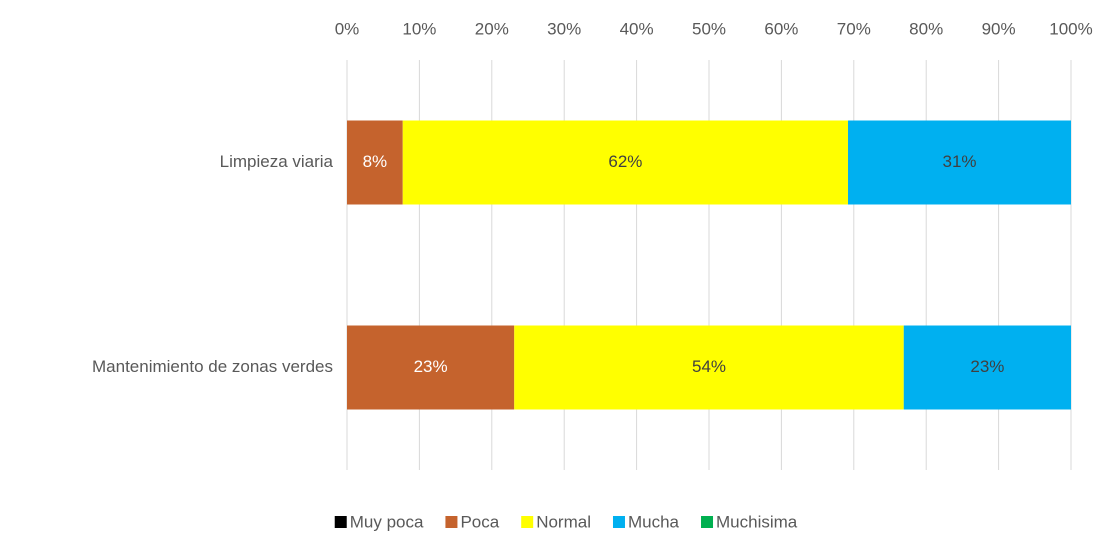 Image resolution: width=1100 pixels, height=535 pixels. I want to click on x-tick-label: 70%, so click(854, 28).